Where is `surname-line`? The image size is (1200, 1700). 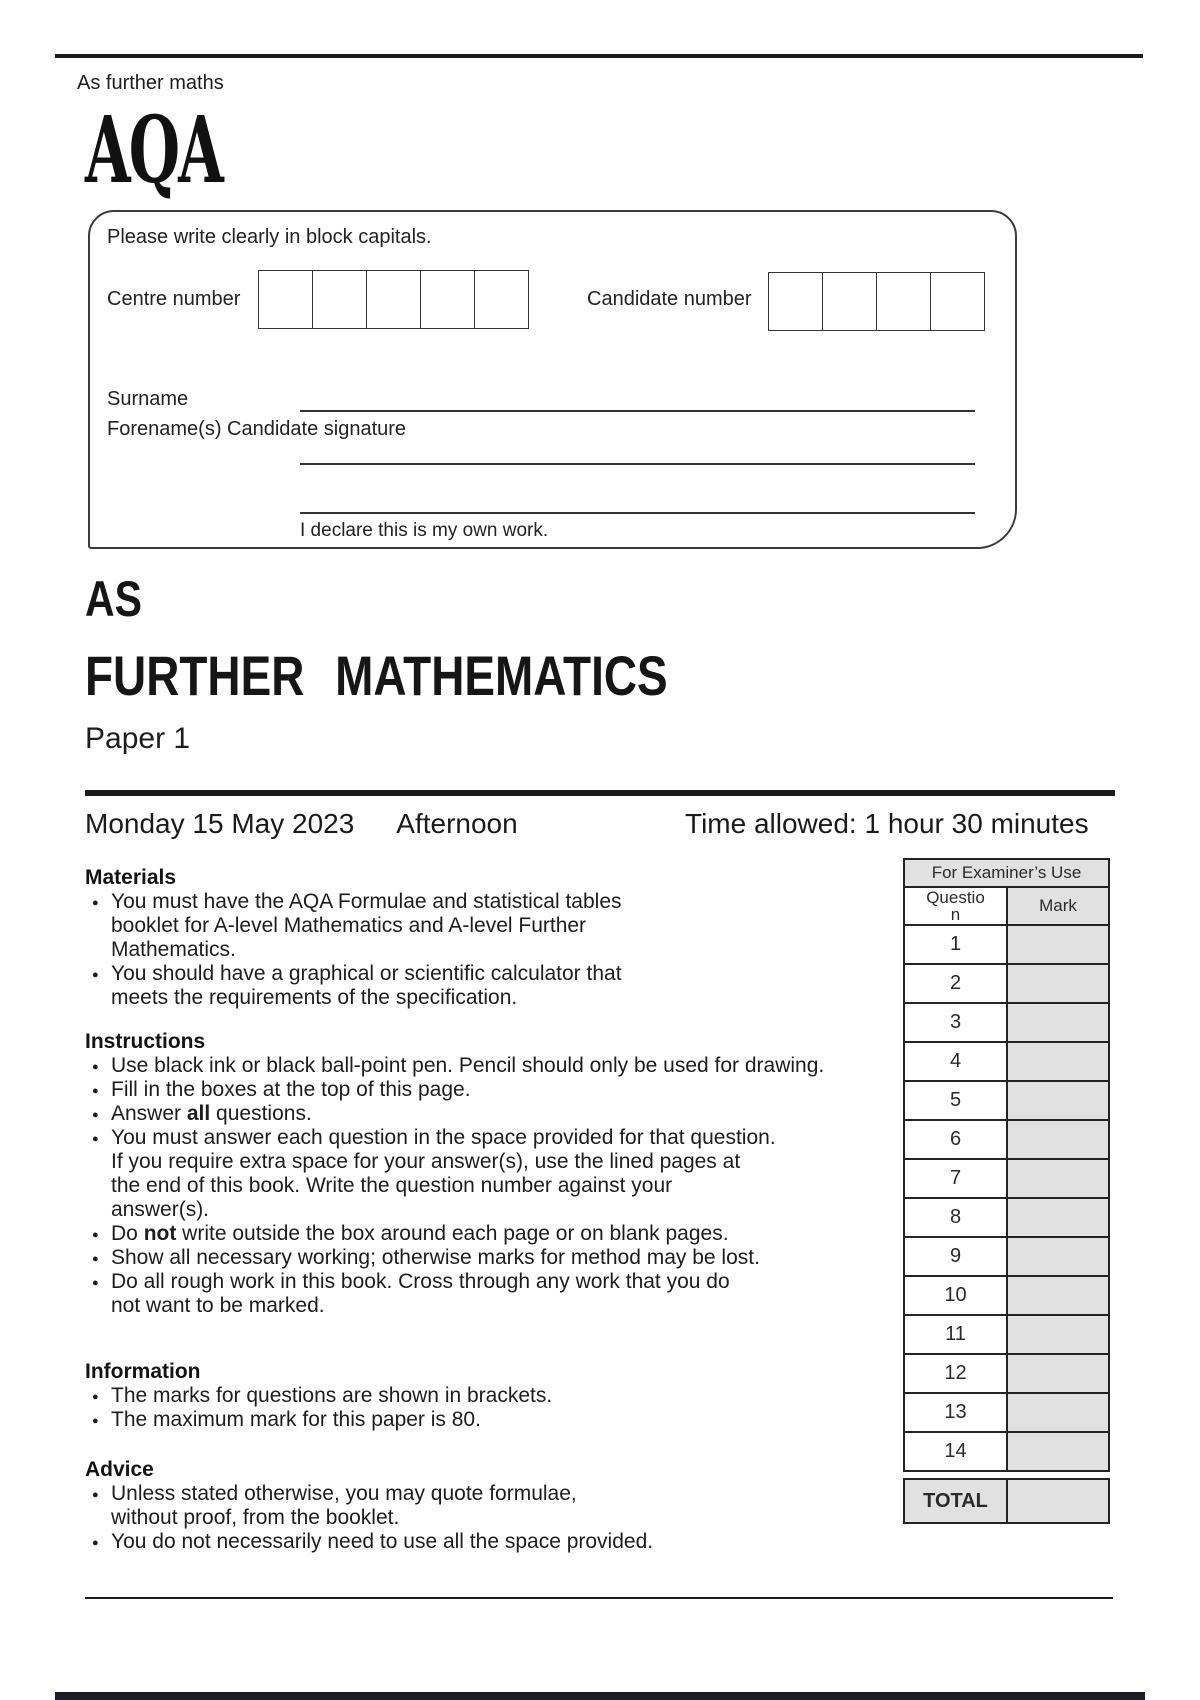 surname-line is located at coordinates (637, 411).